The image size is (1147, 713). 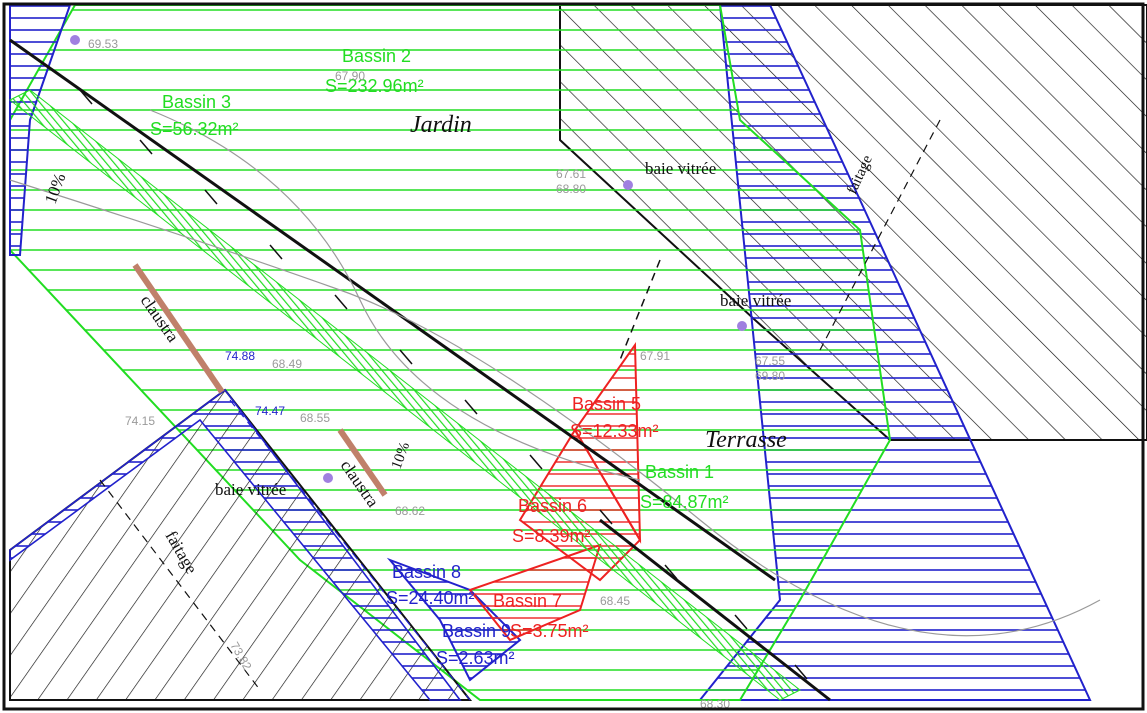 I want to click on basin-1-name: Bassin 1, so click(x=679, y=472).